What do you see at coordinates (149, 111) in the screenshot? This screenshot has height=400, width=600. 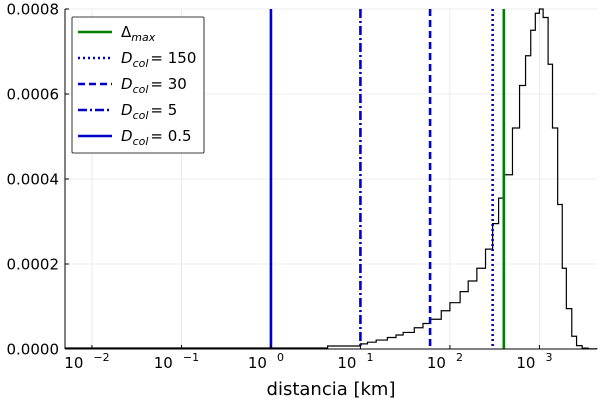 I see `legend-label-4: Dcol = 5` at bounding box center [149, 111].